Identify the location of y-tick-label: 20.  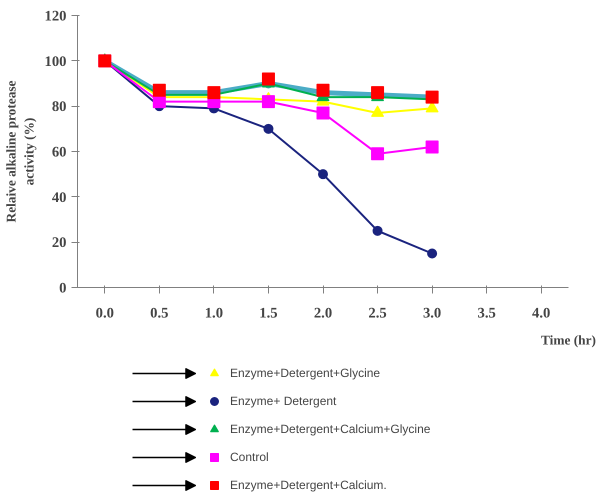
(59, 243).